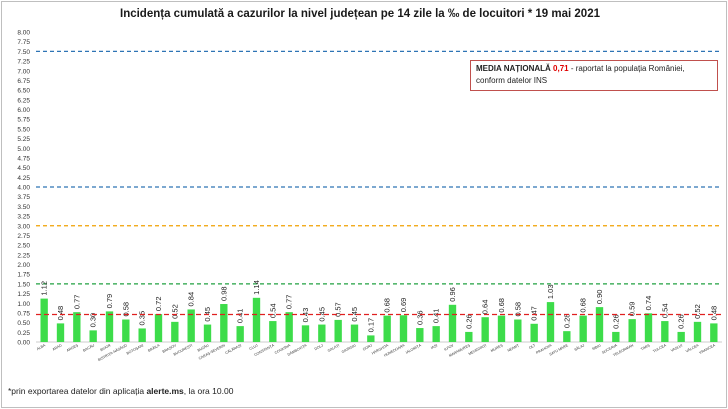  Describe the element at coordinates (23, 284) in the screenshot. I see `y-tick-label: 1.50` at that location.